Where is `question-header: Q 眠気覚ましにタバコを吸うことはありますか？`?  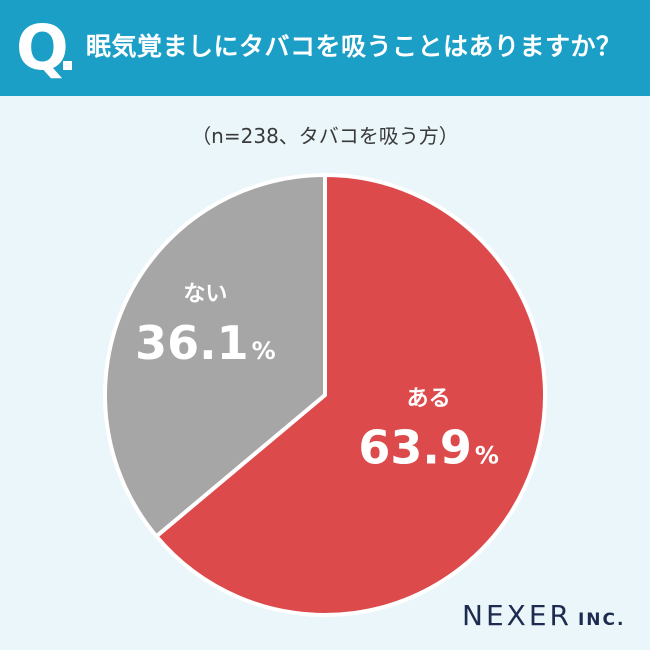
question-header: Q 眠気覚ましにタバコを吸うことはありますか？ is located at coordinates (325, 48).